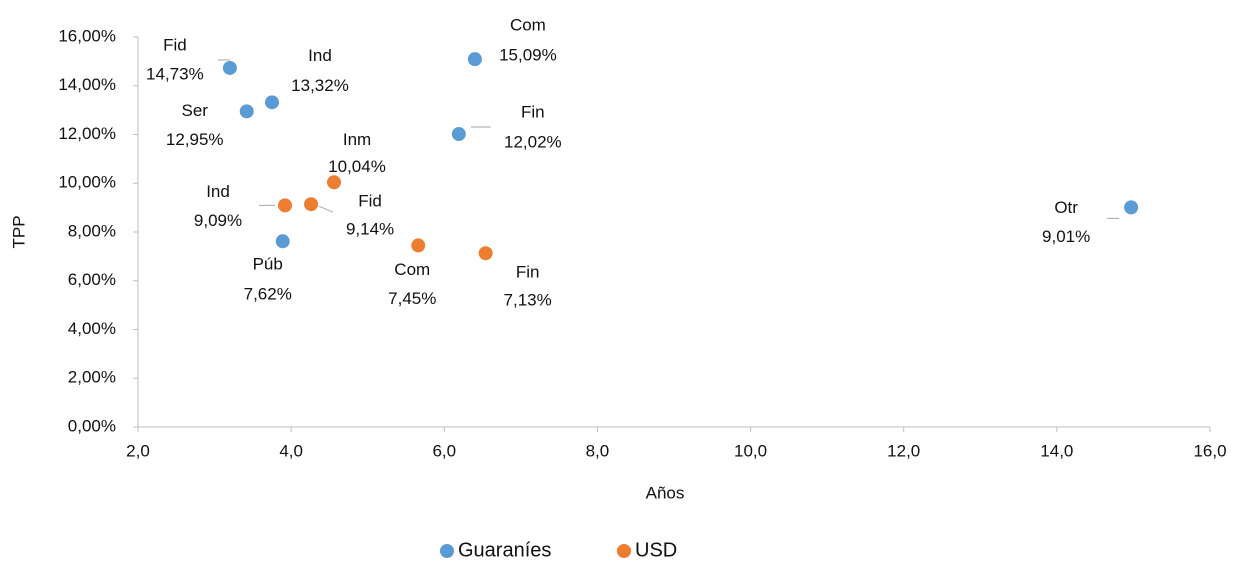  Describe the element at coordinates (444, 450) in the screenshot. I see `x-tick-label: 6,0` at that location.